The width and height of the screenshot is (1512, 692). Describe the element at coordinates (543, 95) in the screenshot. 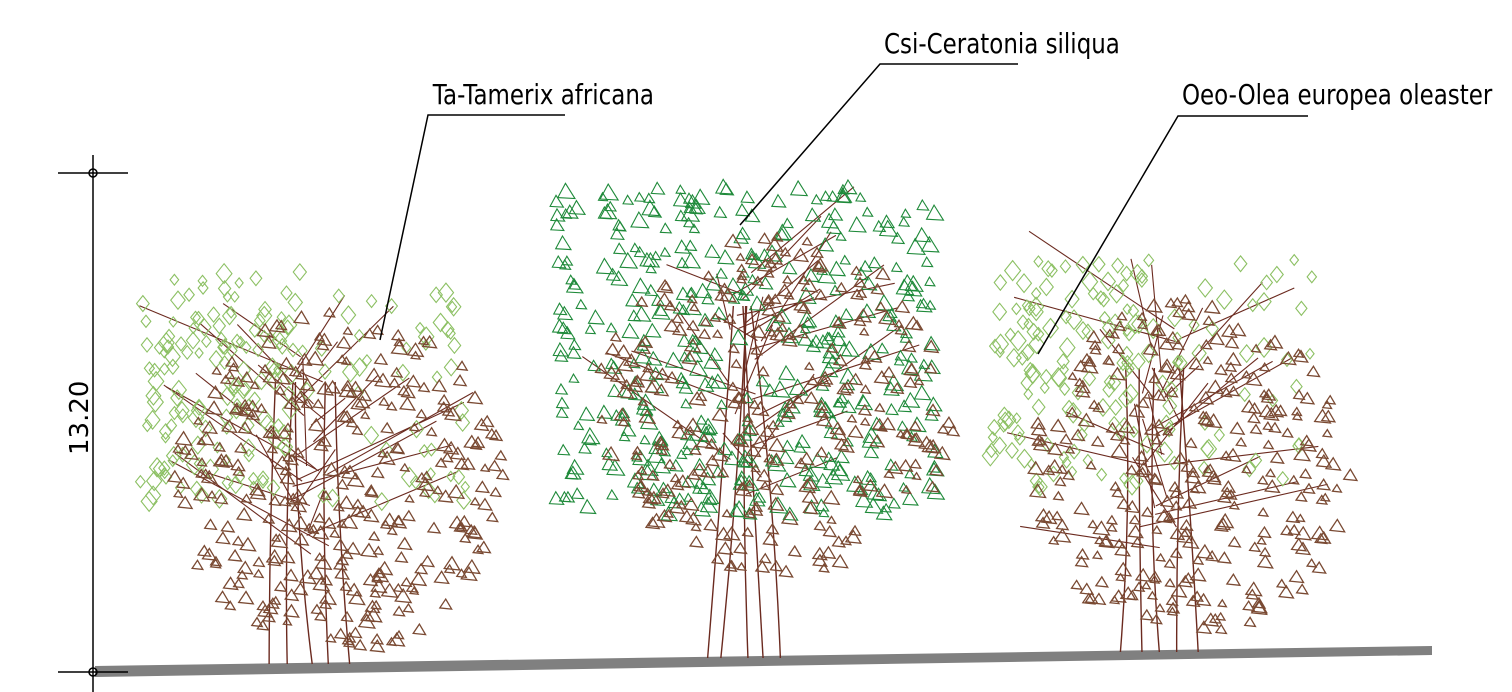

I see `label-tamerix-africana: Ta-Tamerix africana` at that location.